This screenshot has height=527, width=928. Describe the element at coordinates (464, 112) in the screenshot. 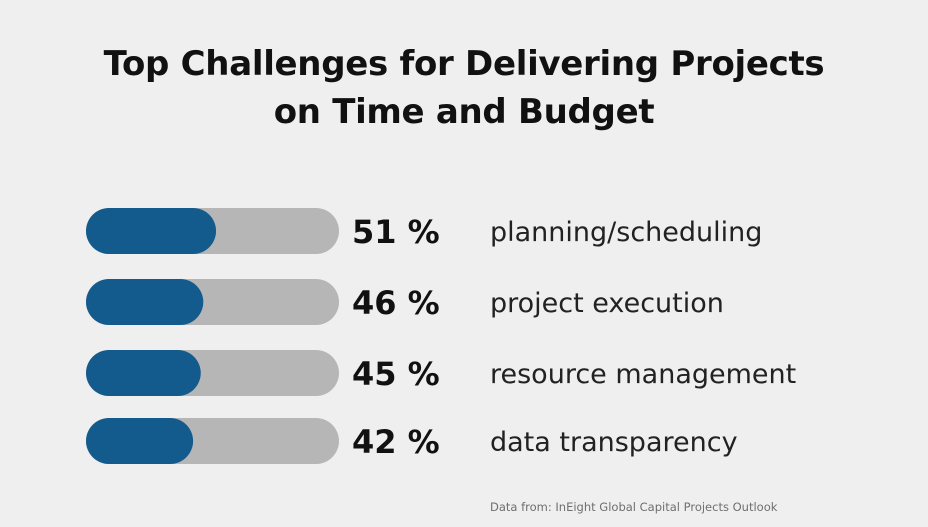

I see `chart-title-line-2: on Time and Budget` at that location.